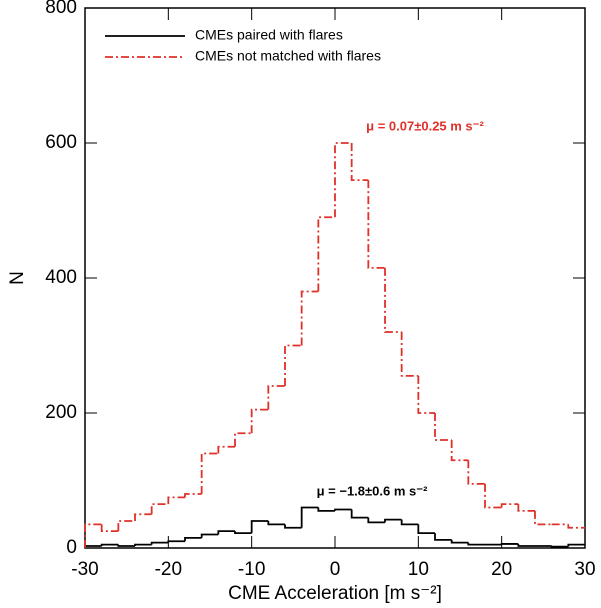 The image size is (601, 608). Describe the element at coordinates (584, 569) in the screenshot. I see `x-tick-label: 30` at that location.